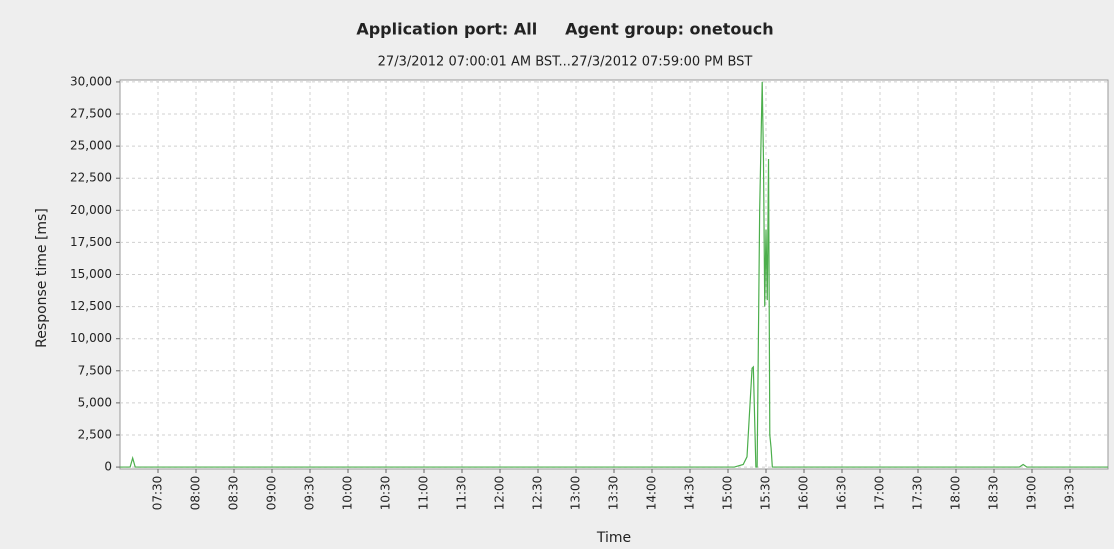  Describe the element at coordinates (348, 493) in the screenshot. I see `x-tick-label: 10:00` at that location.